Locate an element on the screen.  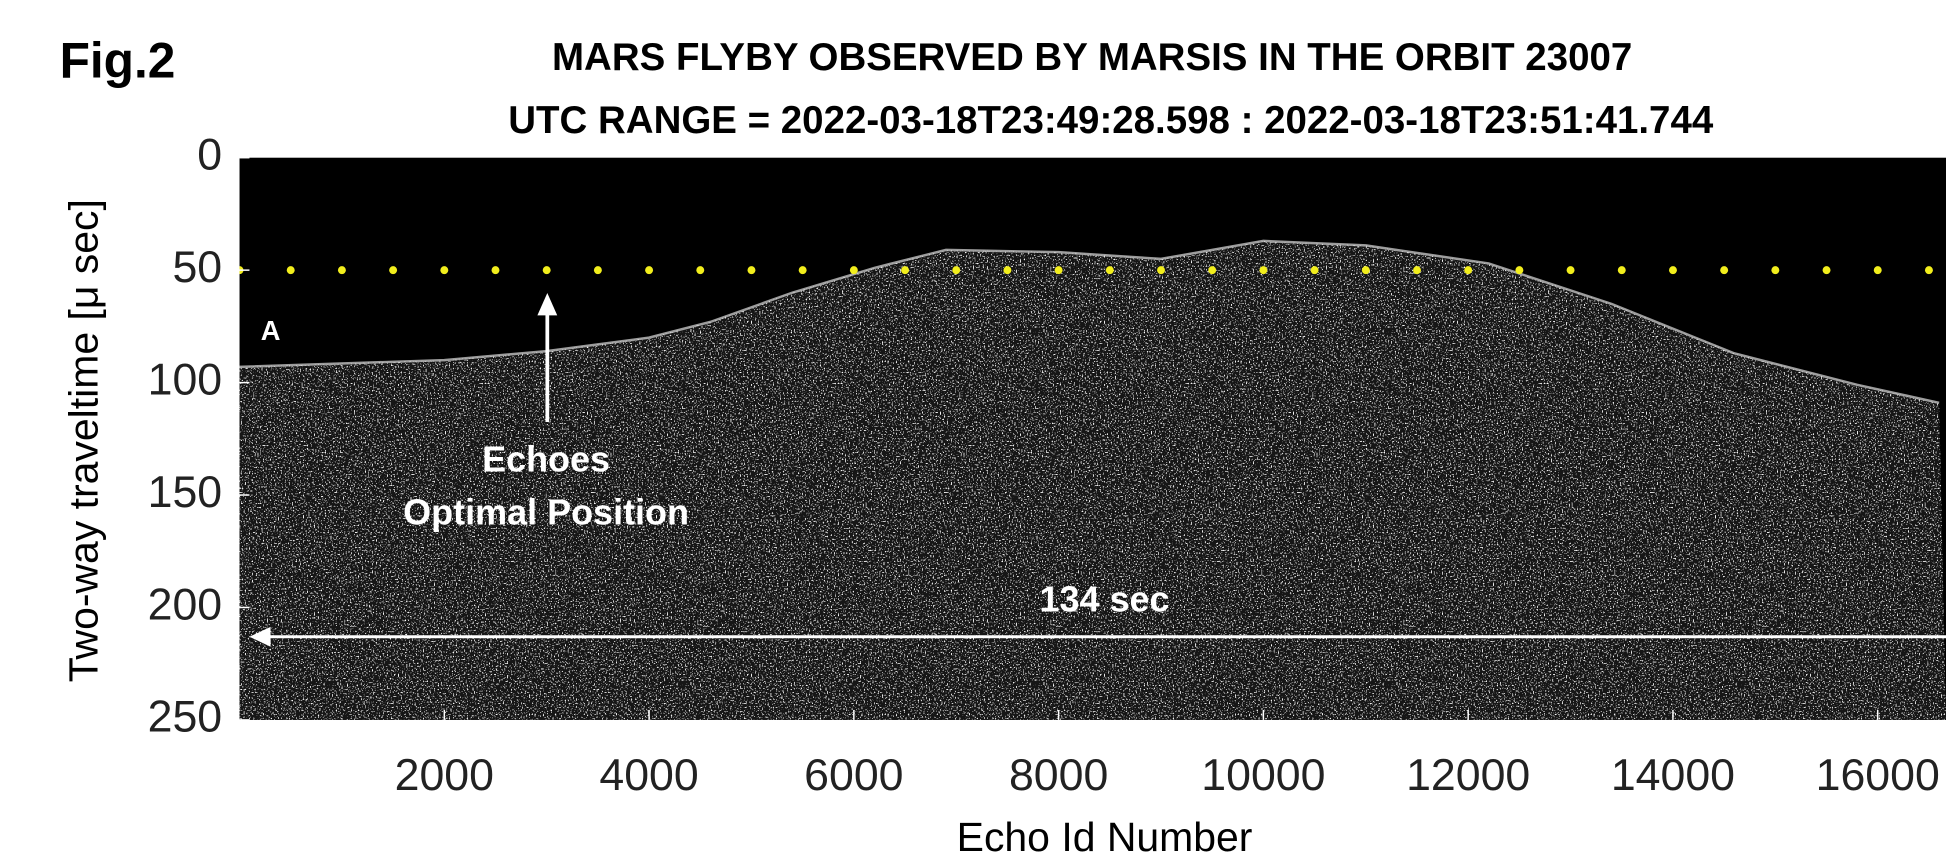
annotation-text: Echoes is located at coordinates (546, 458).